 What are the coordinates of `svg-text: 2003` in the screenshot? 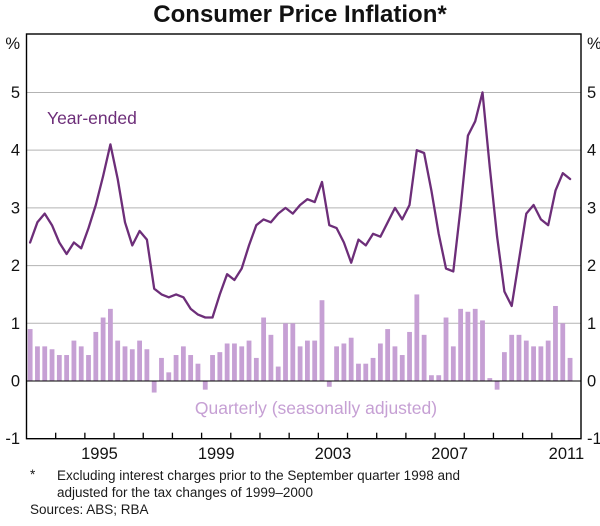 It's located at (333, 454).